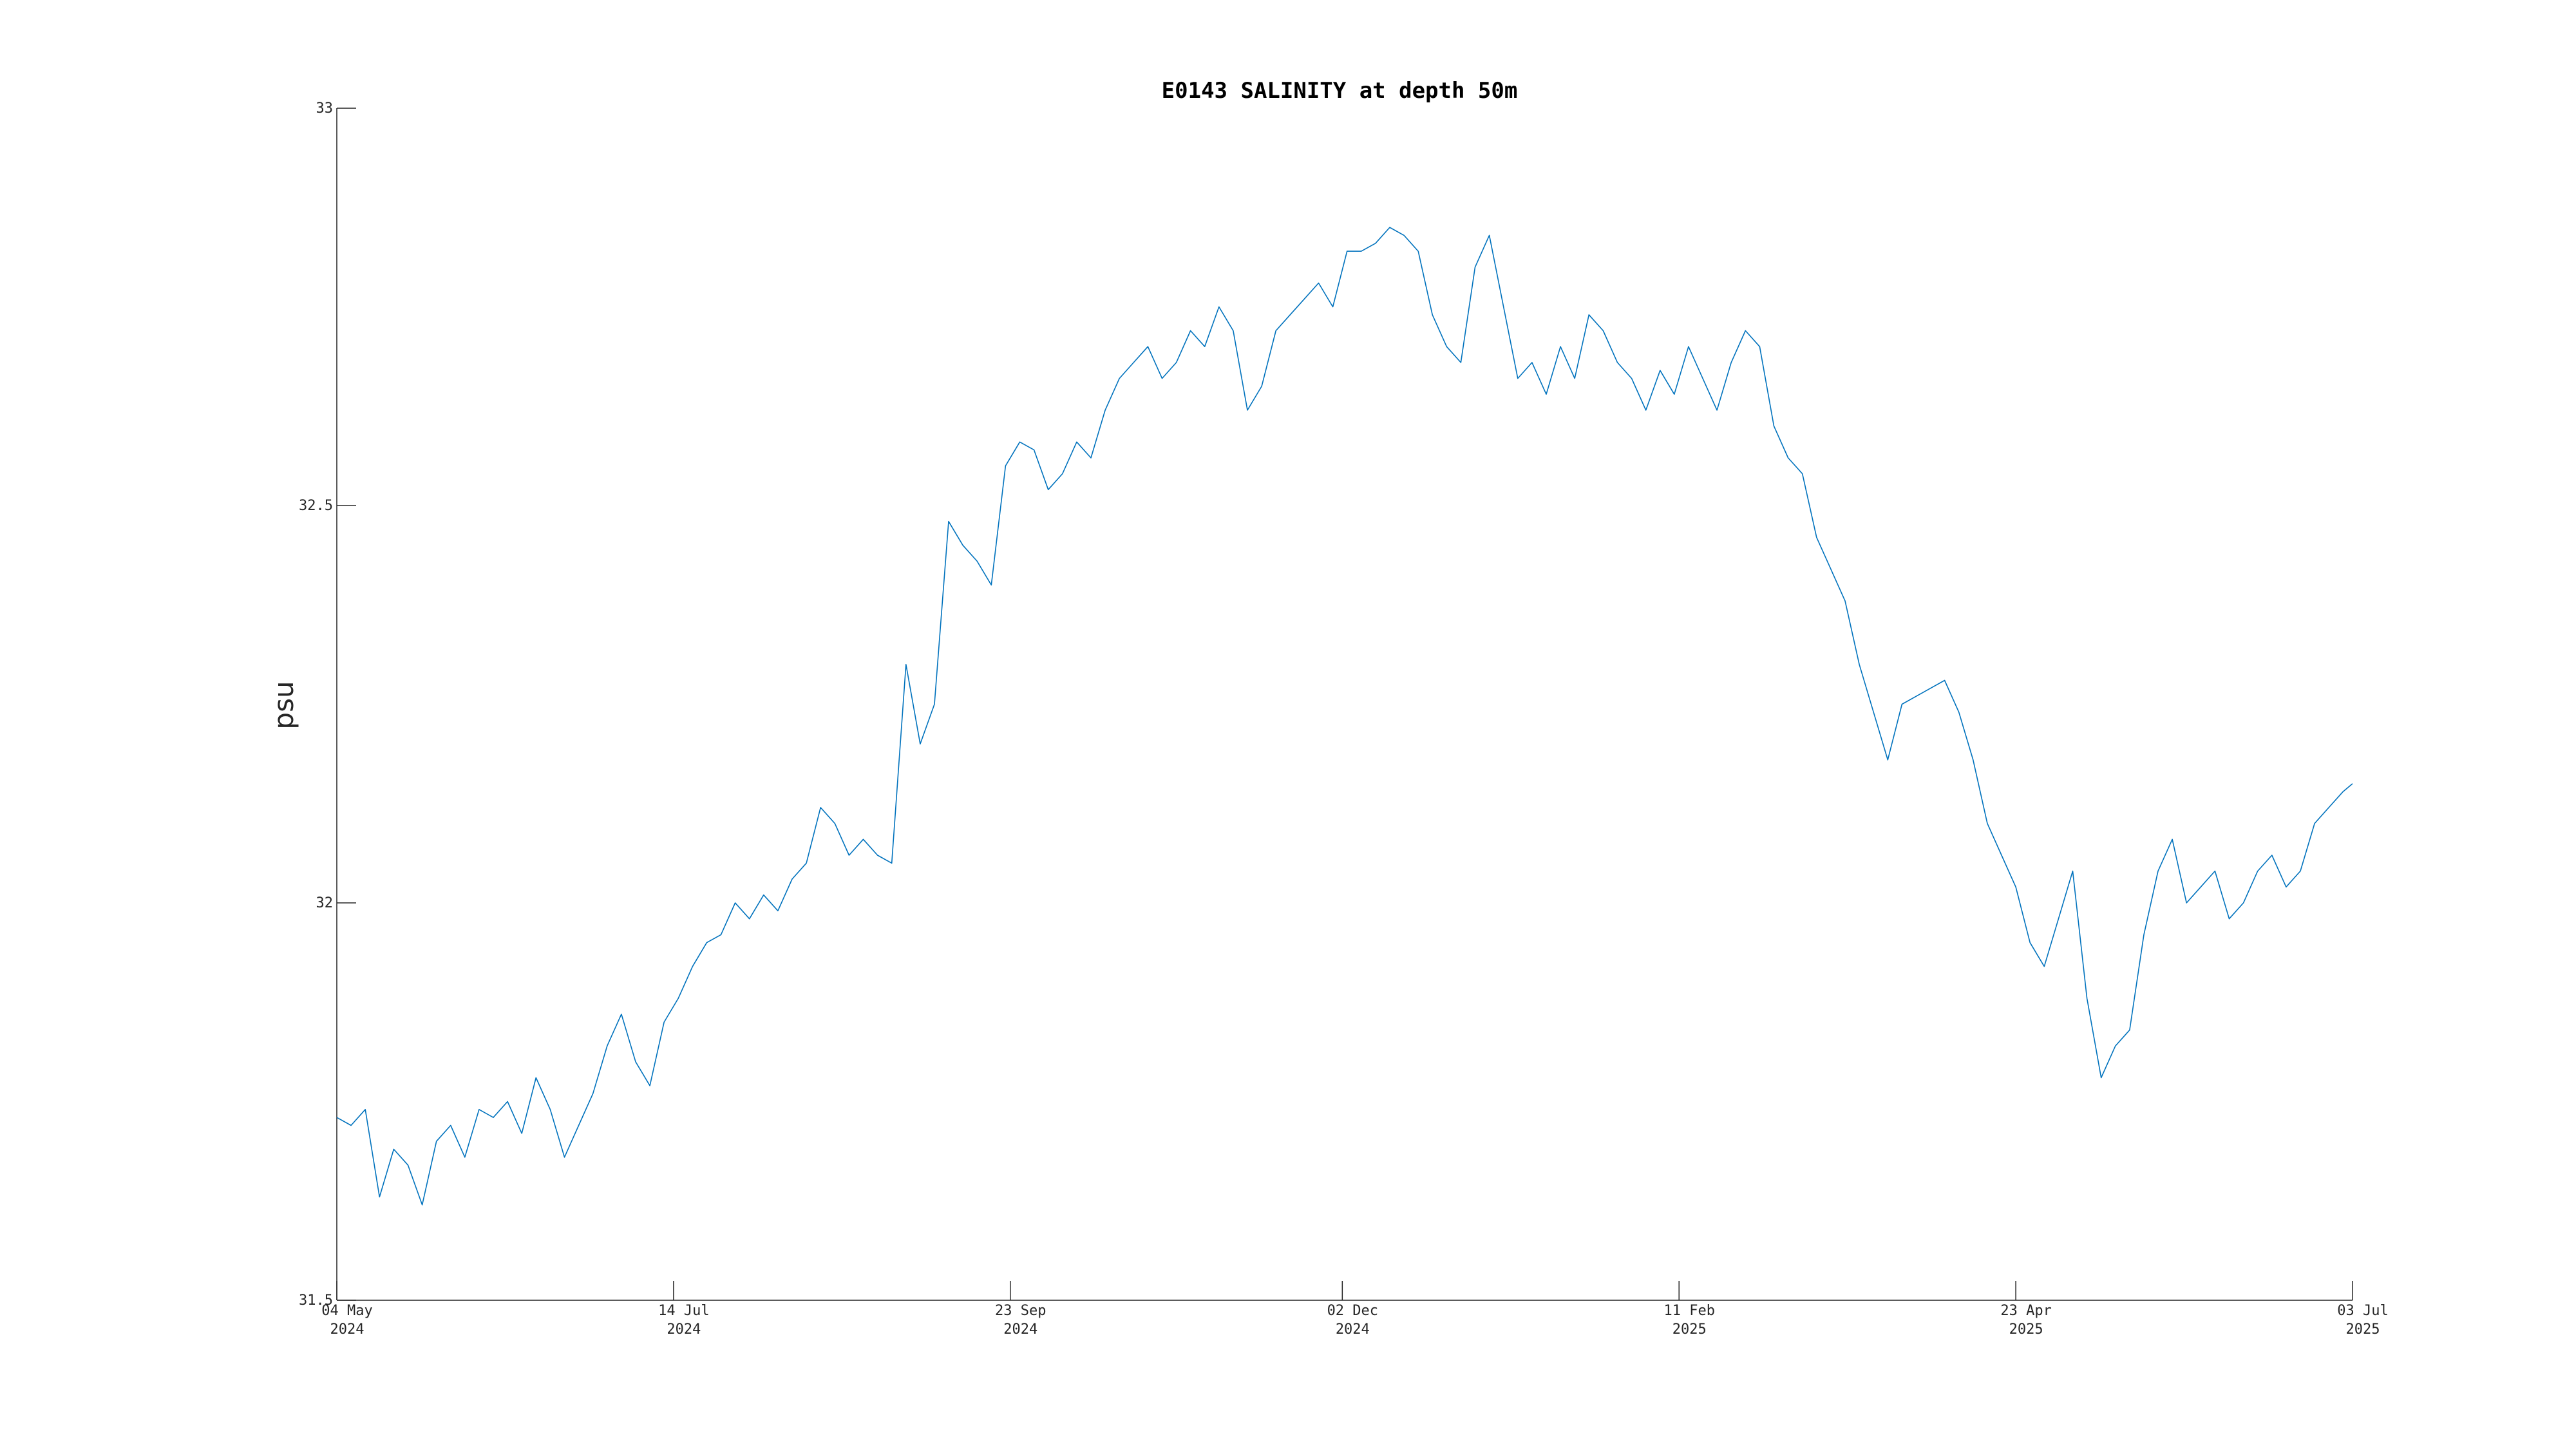 The height and width of the screenshot is (1449, 2576). What do you see at coordinates (684, 1311) in the screenshot?
I see `x-tick-label-date: 14 Jul` at bounding box center [684, 1311].